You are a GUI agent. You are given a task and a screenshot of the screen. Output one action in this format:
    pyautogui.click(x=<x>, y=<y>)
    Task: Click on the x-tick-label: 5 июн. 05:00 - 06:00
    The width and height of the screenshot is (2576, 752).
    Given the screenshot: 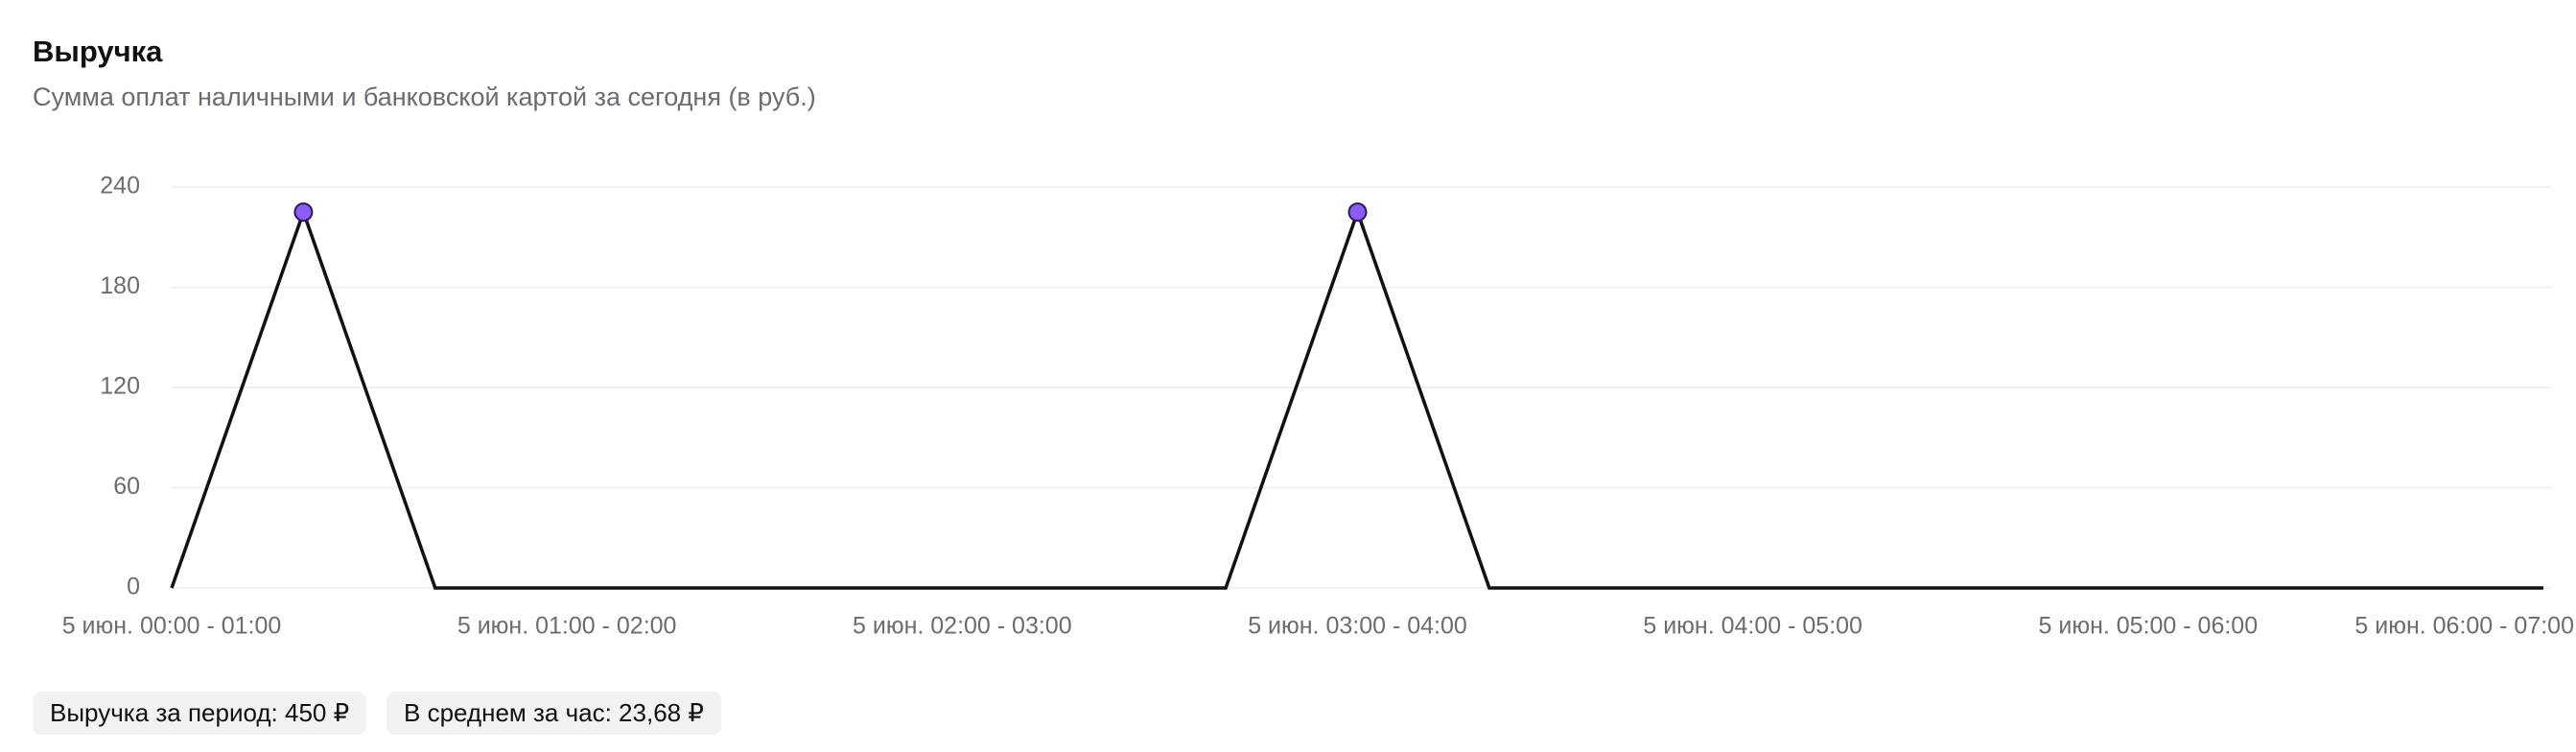 What is the action you would take?
    pyautogui.click(x=2149, y=626)
    